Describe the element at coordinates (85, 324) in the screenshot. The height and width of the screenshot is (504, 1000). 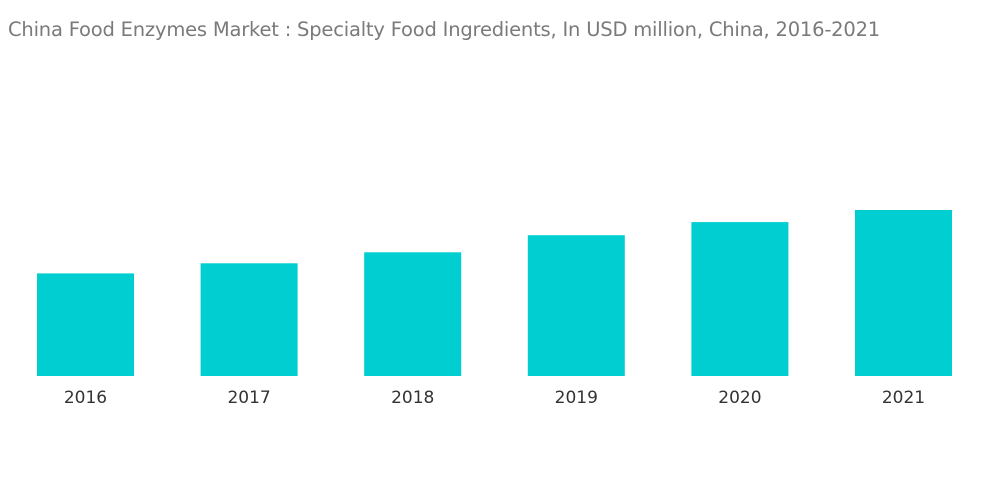
I see `bar-2016` at that location.